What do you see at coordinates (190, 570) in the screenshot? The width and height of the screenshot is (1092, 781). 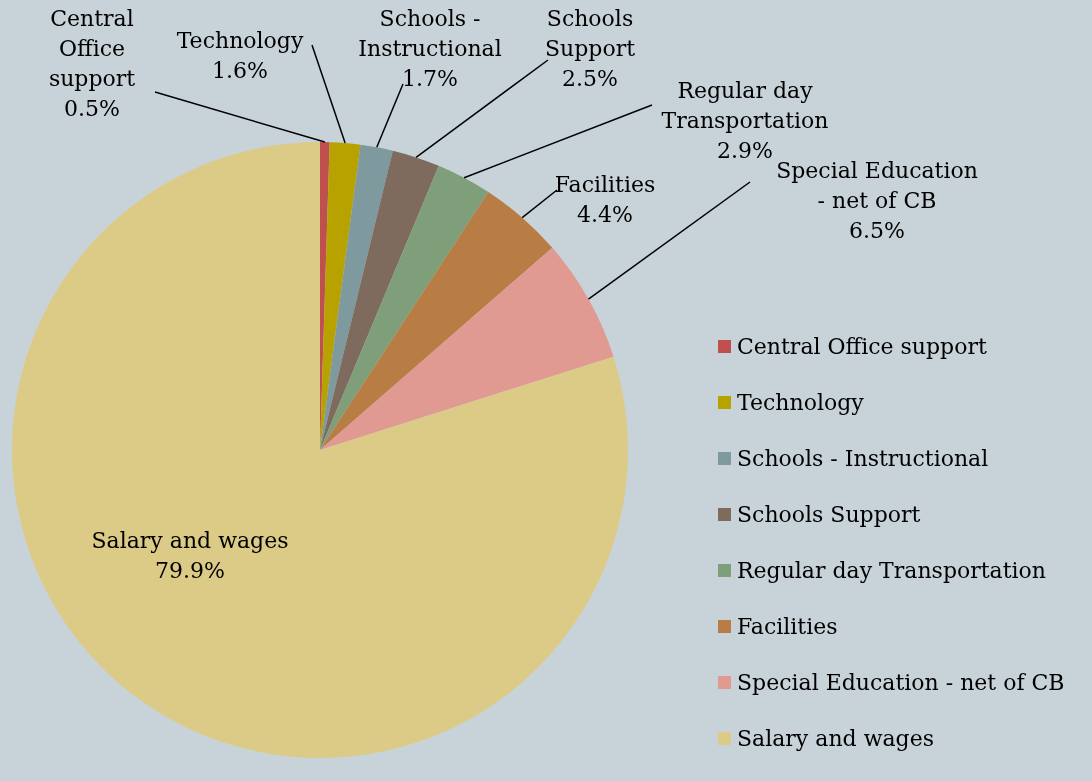 I see `data-label: 79.9%` at bounding box center [190, 570].